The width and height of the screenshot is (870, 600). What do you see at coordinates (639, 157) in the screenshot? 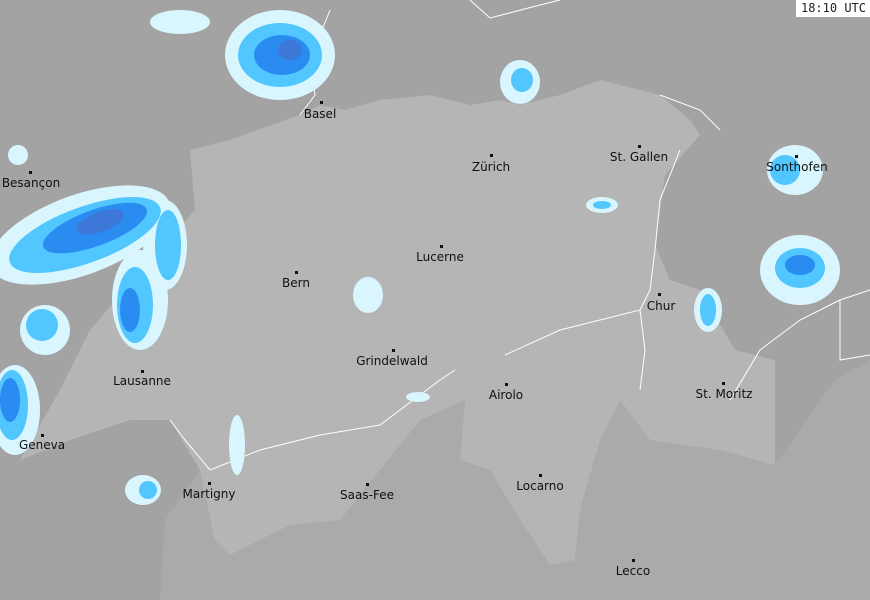
I see `city-st-gallen: St. Gallen` at bounding box center [639, 157].